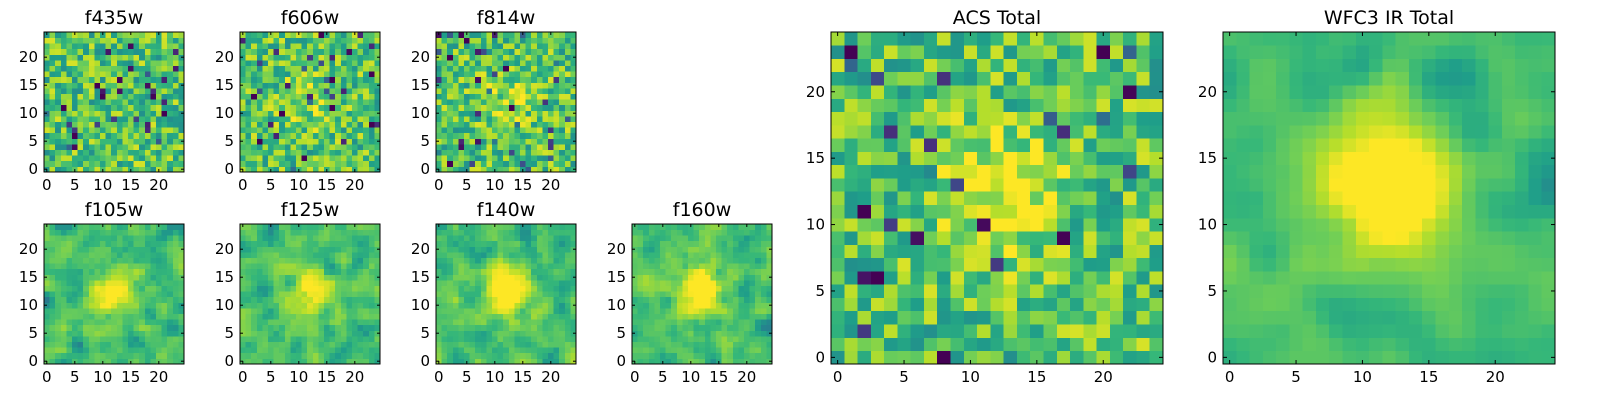  Describe the element at coordinates (224, 249) in the screenshot. I see `y-tick-label: 20` at that location.